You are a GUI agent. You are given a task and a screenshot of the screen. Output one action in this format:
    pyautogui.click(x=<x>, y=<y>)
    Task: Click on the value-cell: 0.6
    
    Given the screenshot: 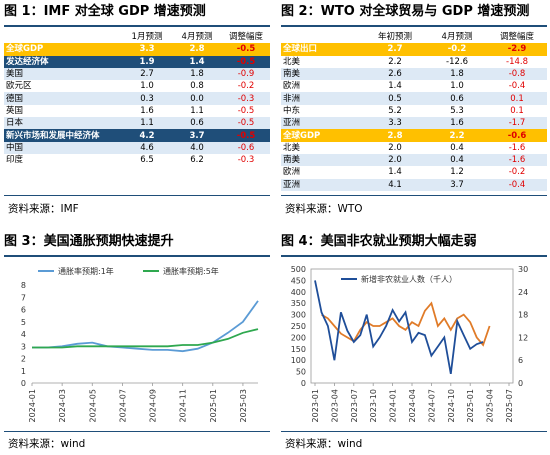 What is the action you would take?
    pyautogui.click(x=457, y=98)
    